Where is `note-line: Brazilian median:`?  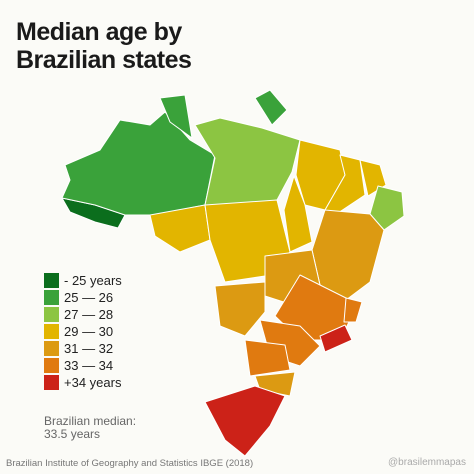 note-line: Brazilian median: is located at coordinates (90, 421).